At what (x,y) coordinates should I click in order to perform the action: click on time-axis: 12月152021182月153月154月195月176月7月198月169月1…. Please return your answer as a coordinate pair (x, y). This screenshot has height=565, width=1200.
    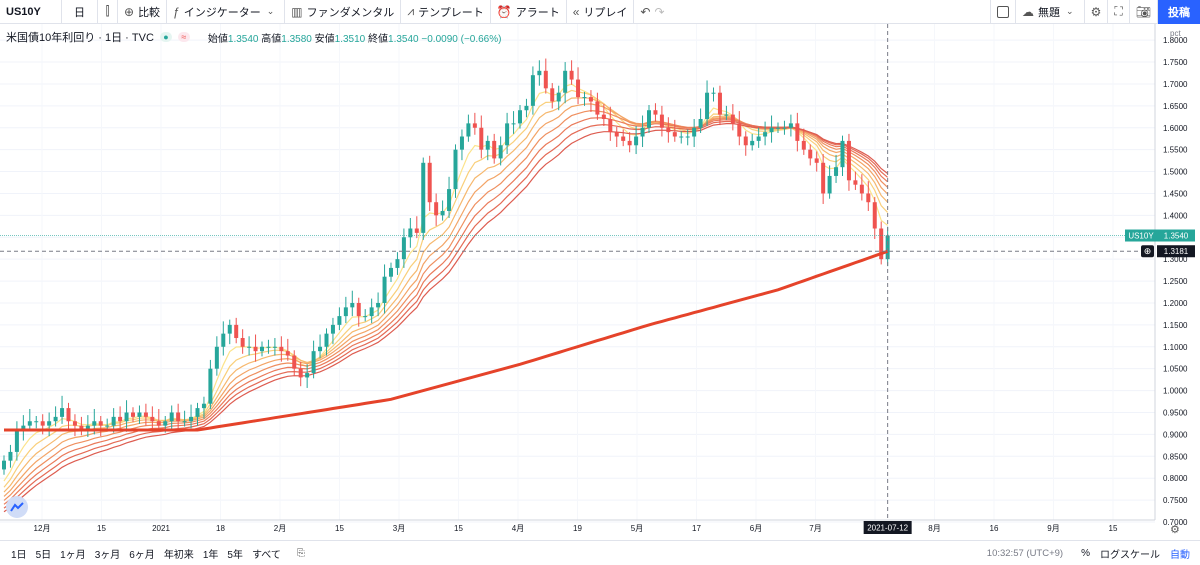
    Looking at the image, I should click on (590, 527).